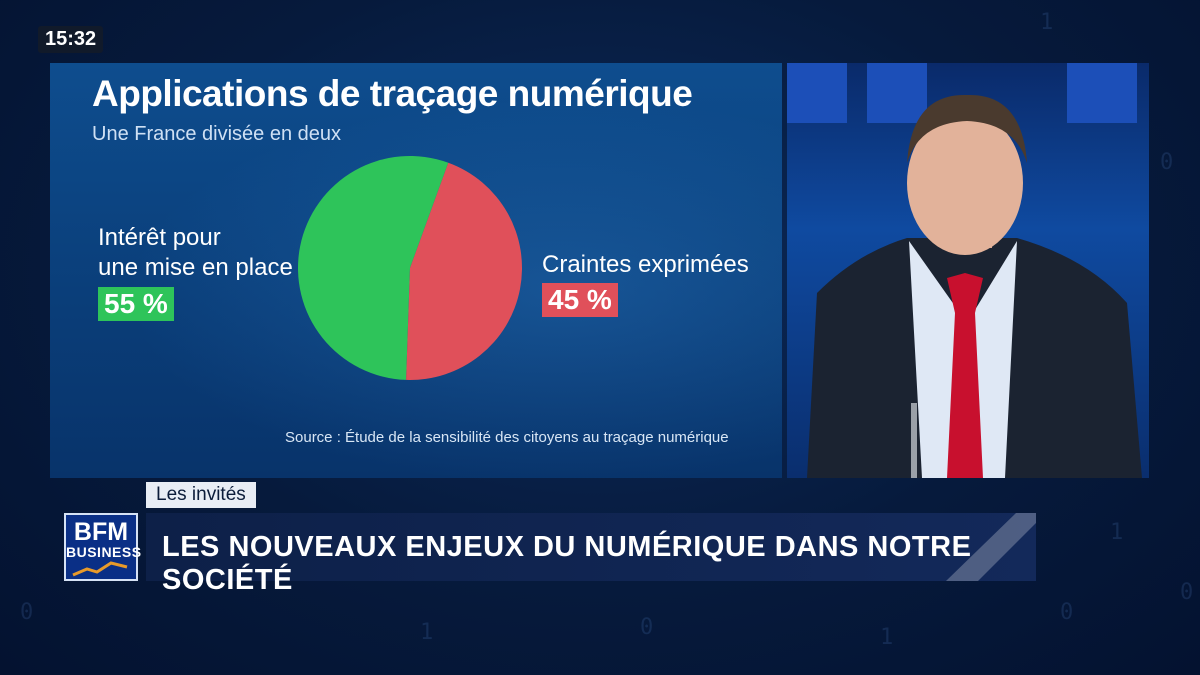 The width and height of the screenshot is (1200, 675). Describe the element at coordinates (101, 532) in the screenshot. I see `logo-line1: BFM` at that location.